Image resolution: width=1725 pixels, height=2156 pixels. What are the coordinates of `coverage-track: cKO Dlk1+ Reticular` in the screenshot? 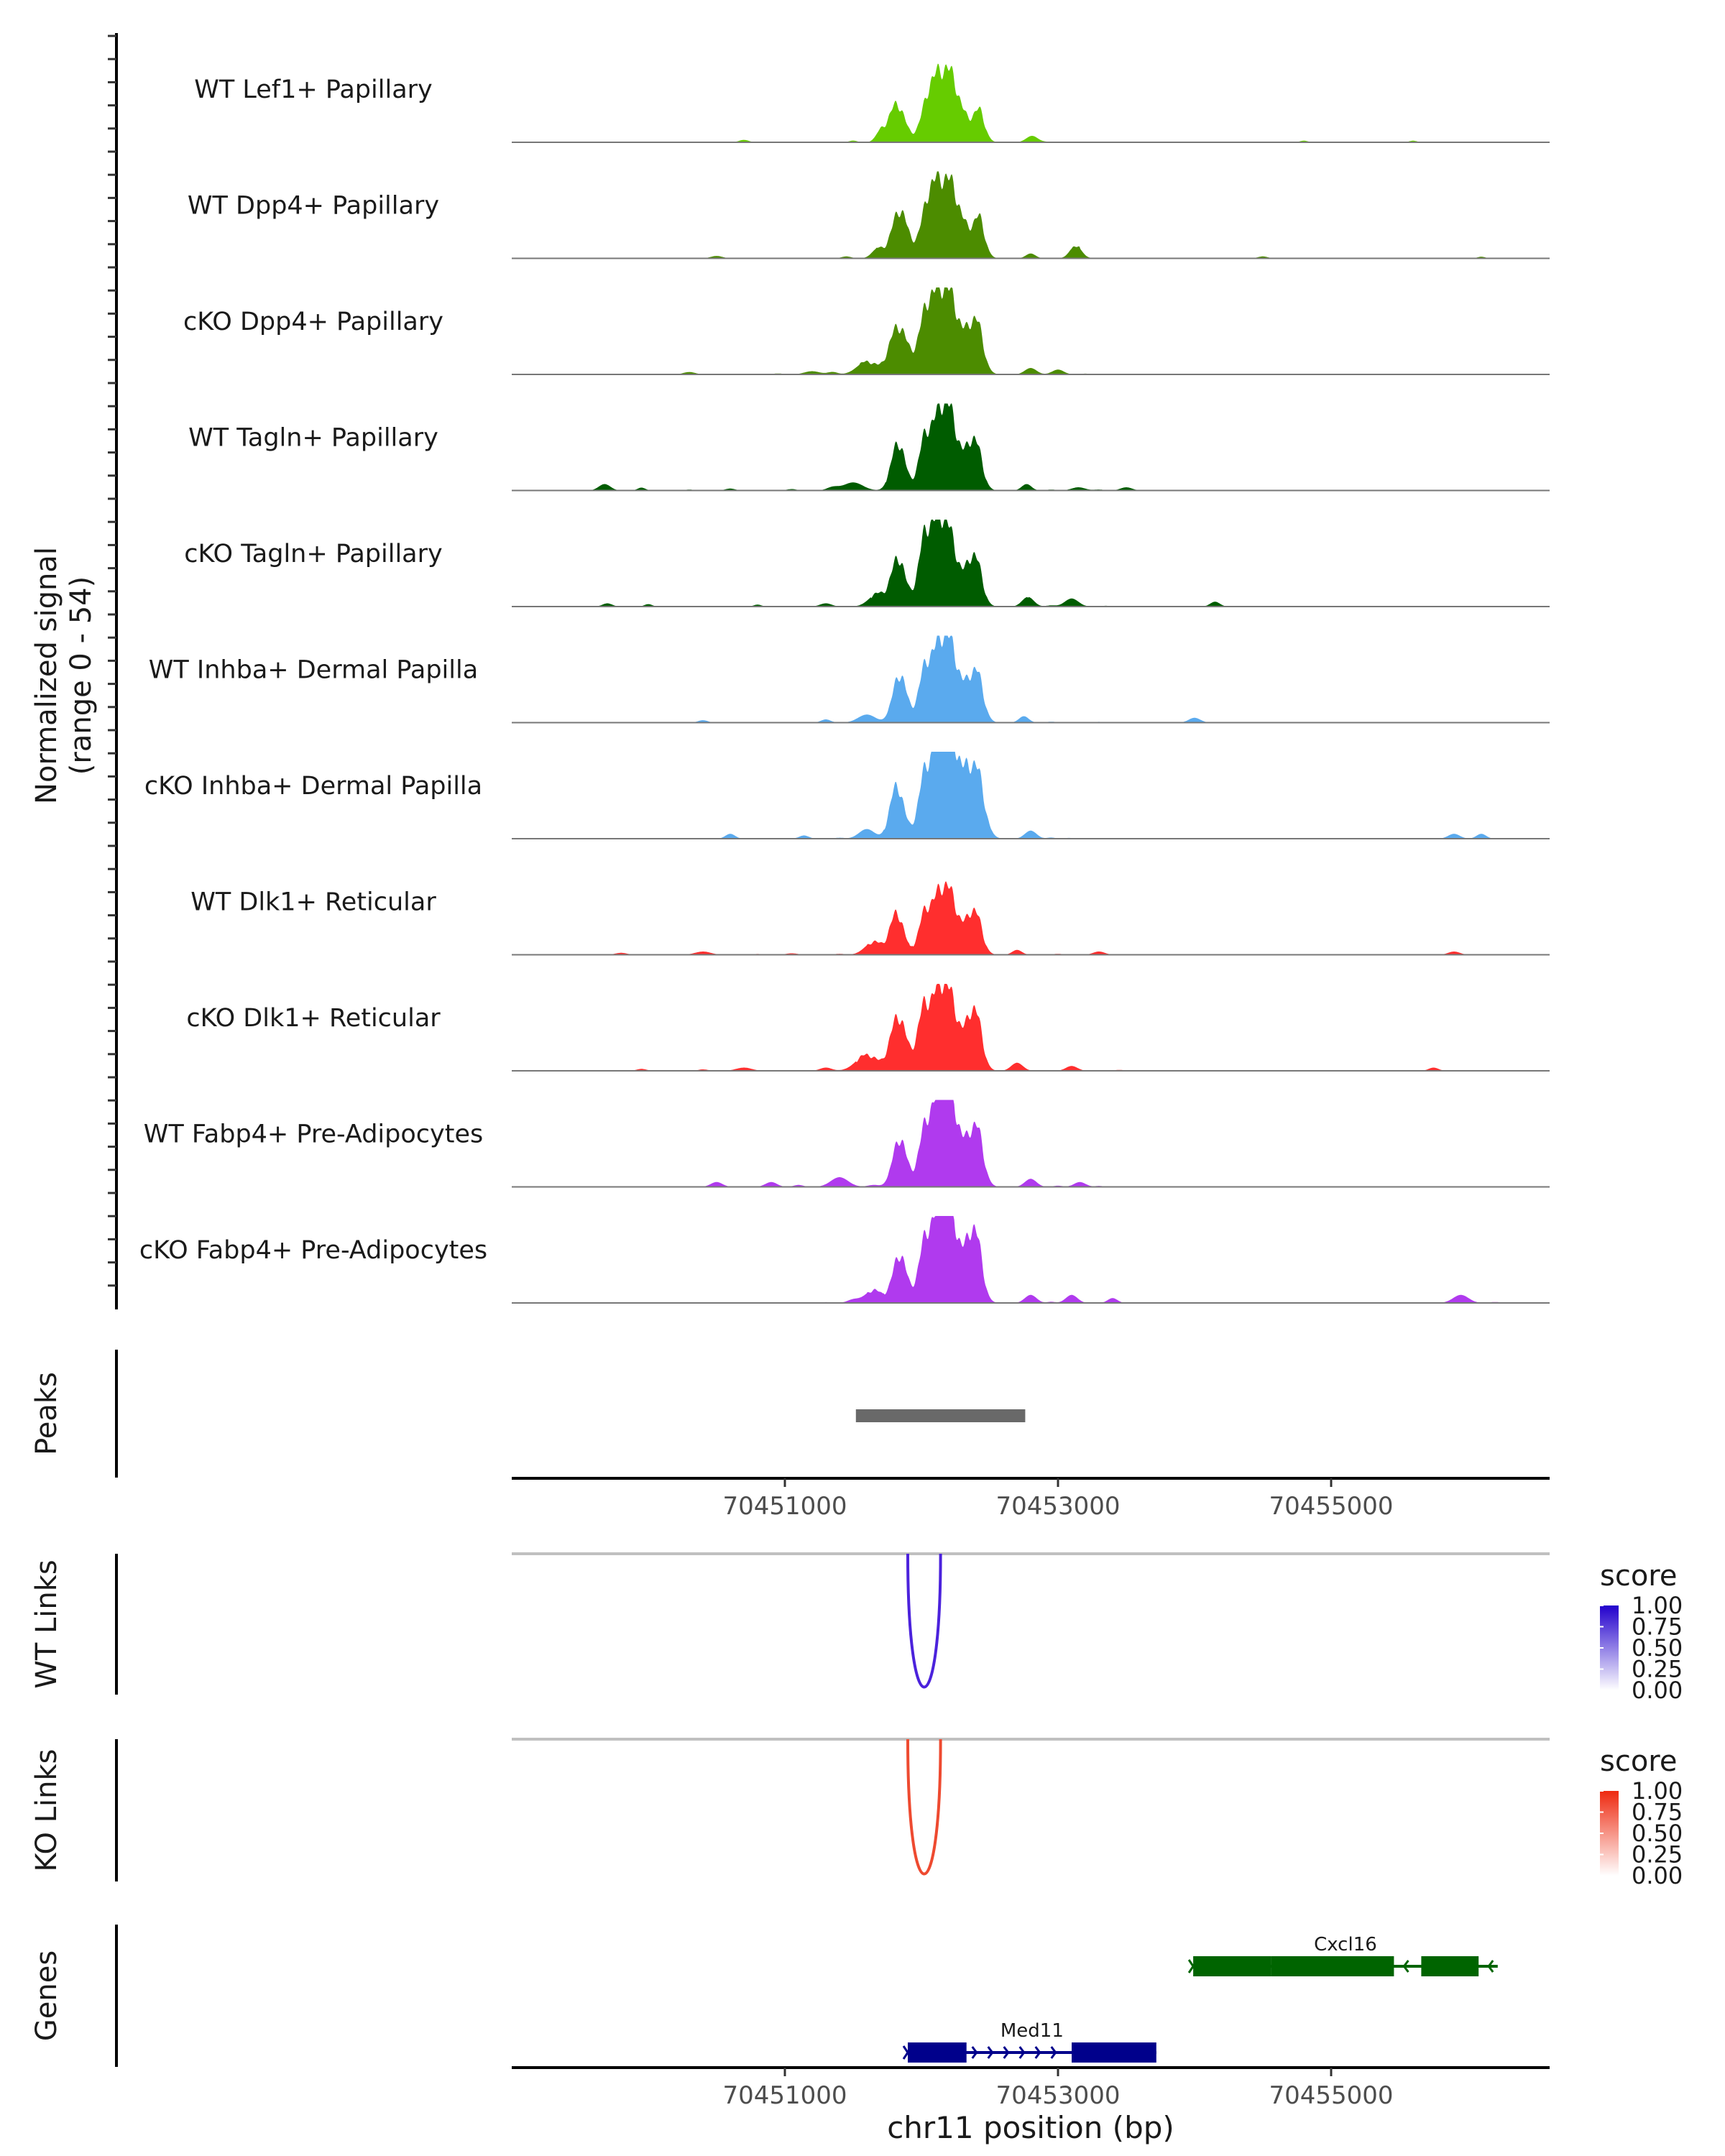 It's located at (868, 1028).